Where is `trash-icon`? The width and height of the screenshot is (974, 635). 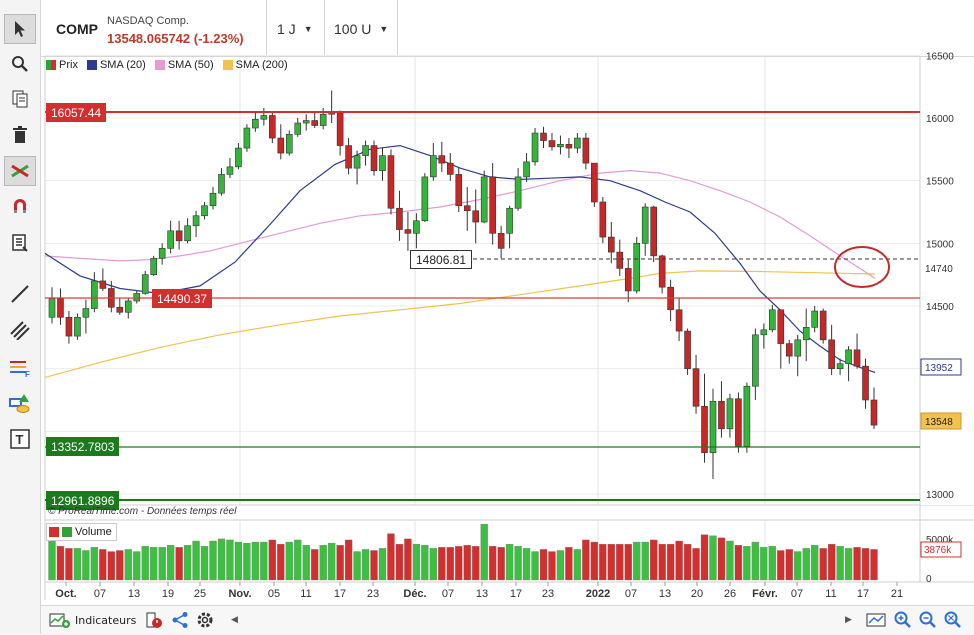
trash-icon is located at coordinates (20, 135).